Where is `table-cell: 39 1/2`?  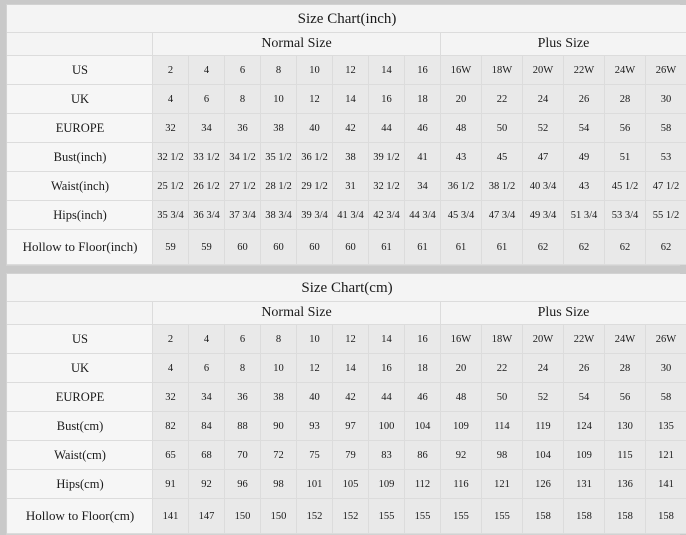 table-cell: 39 1/2 is located at coordinates (387, 157).